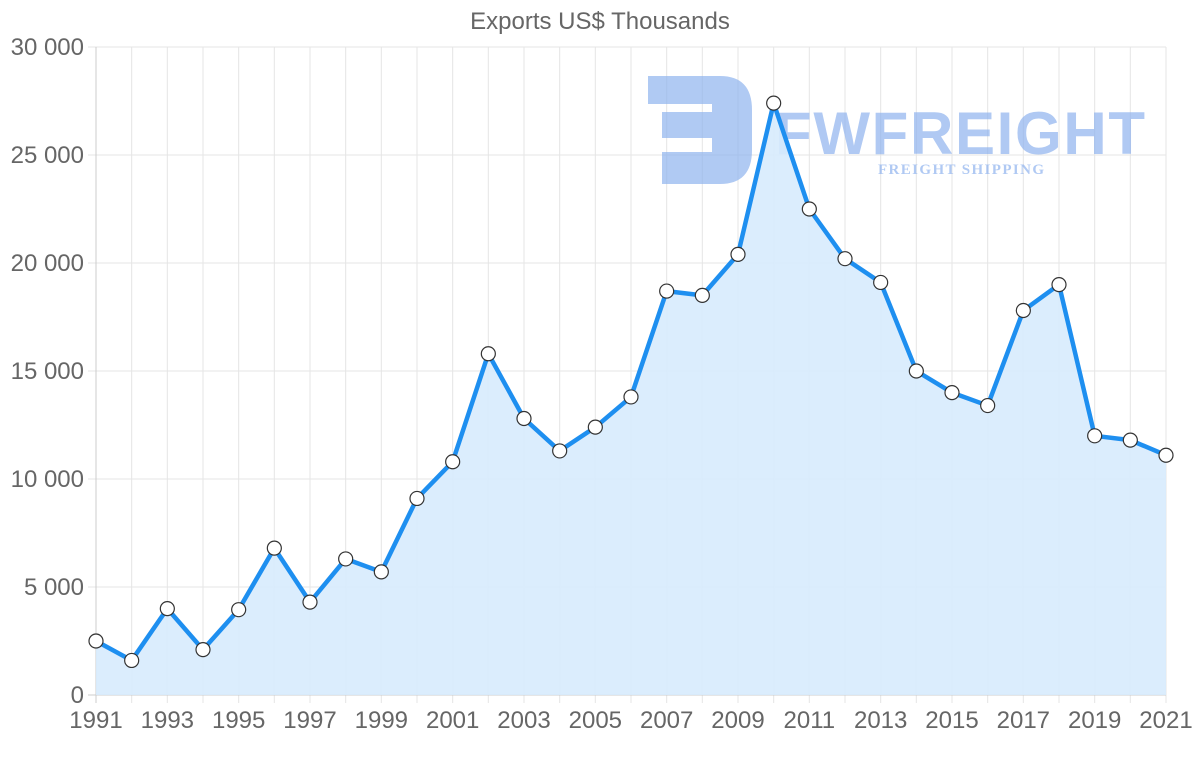 Image resolution: width=1200 pixels, height=763 pixels. Describe the element at coordinates (309, 720) in the screenshot. I see `x-tick-label: 1997` at that location.